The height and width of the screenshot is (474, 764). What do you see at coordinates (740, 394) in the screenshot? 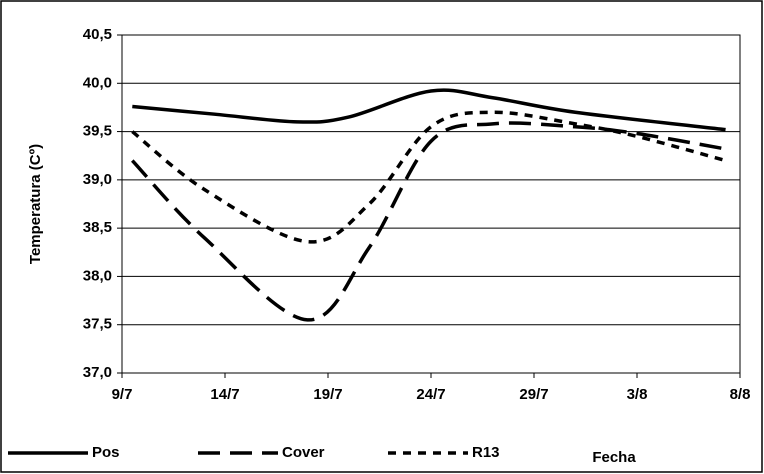
I see `x-tick-label: 8/8` at bounding box center [740, 394].